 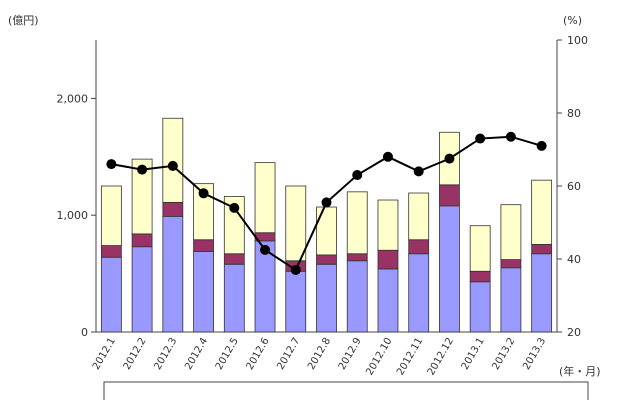 What do you see at coordinates (572, 20) in the screenshot?
I see `right-unit-label: (%)` at bounding box center [572, 20].